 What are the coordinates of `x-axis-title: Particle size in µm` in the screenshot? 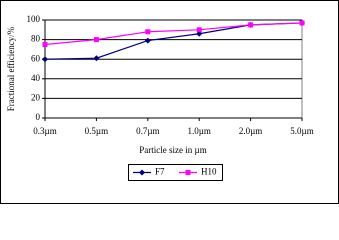 It's located at (172, 150).